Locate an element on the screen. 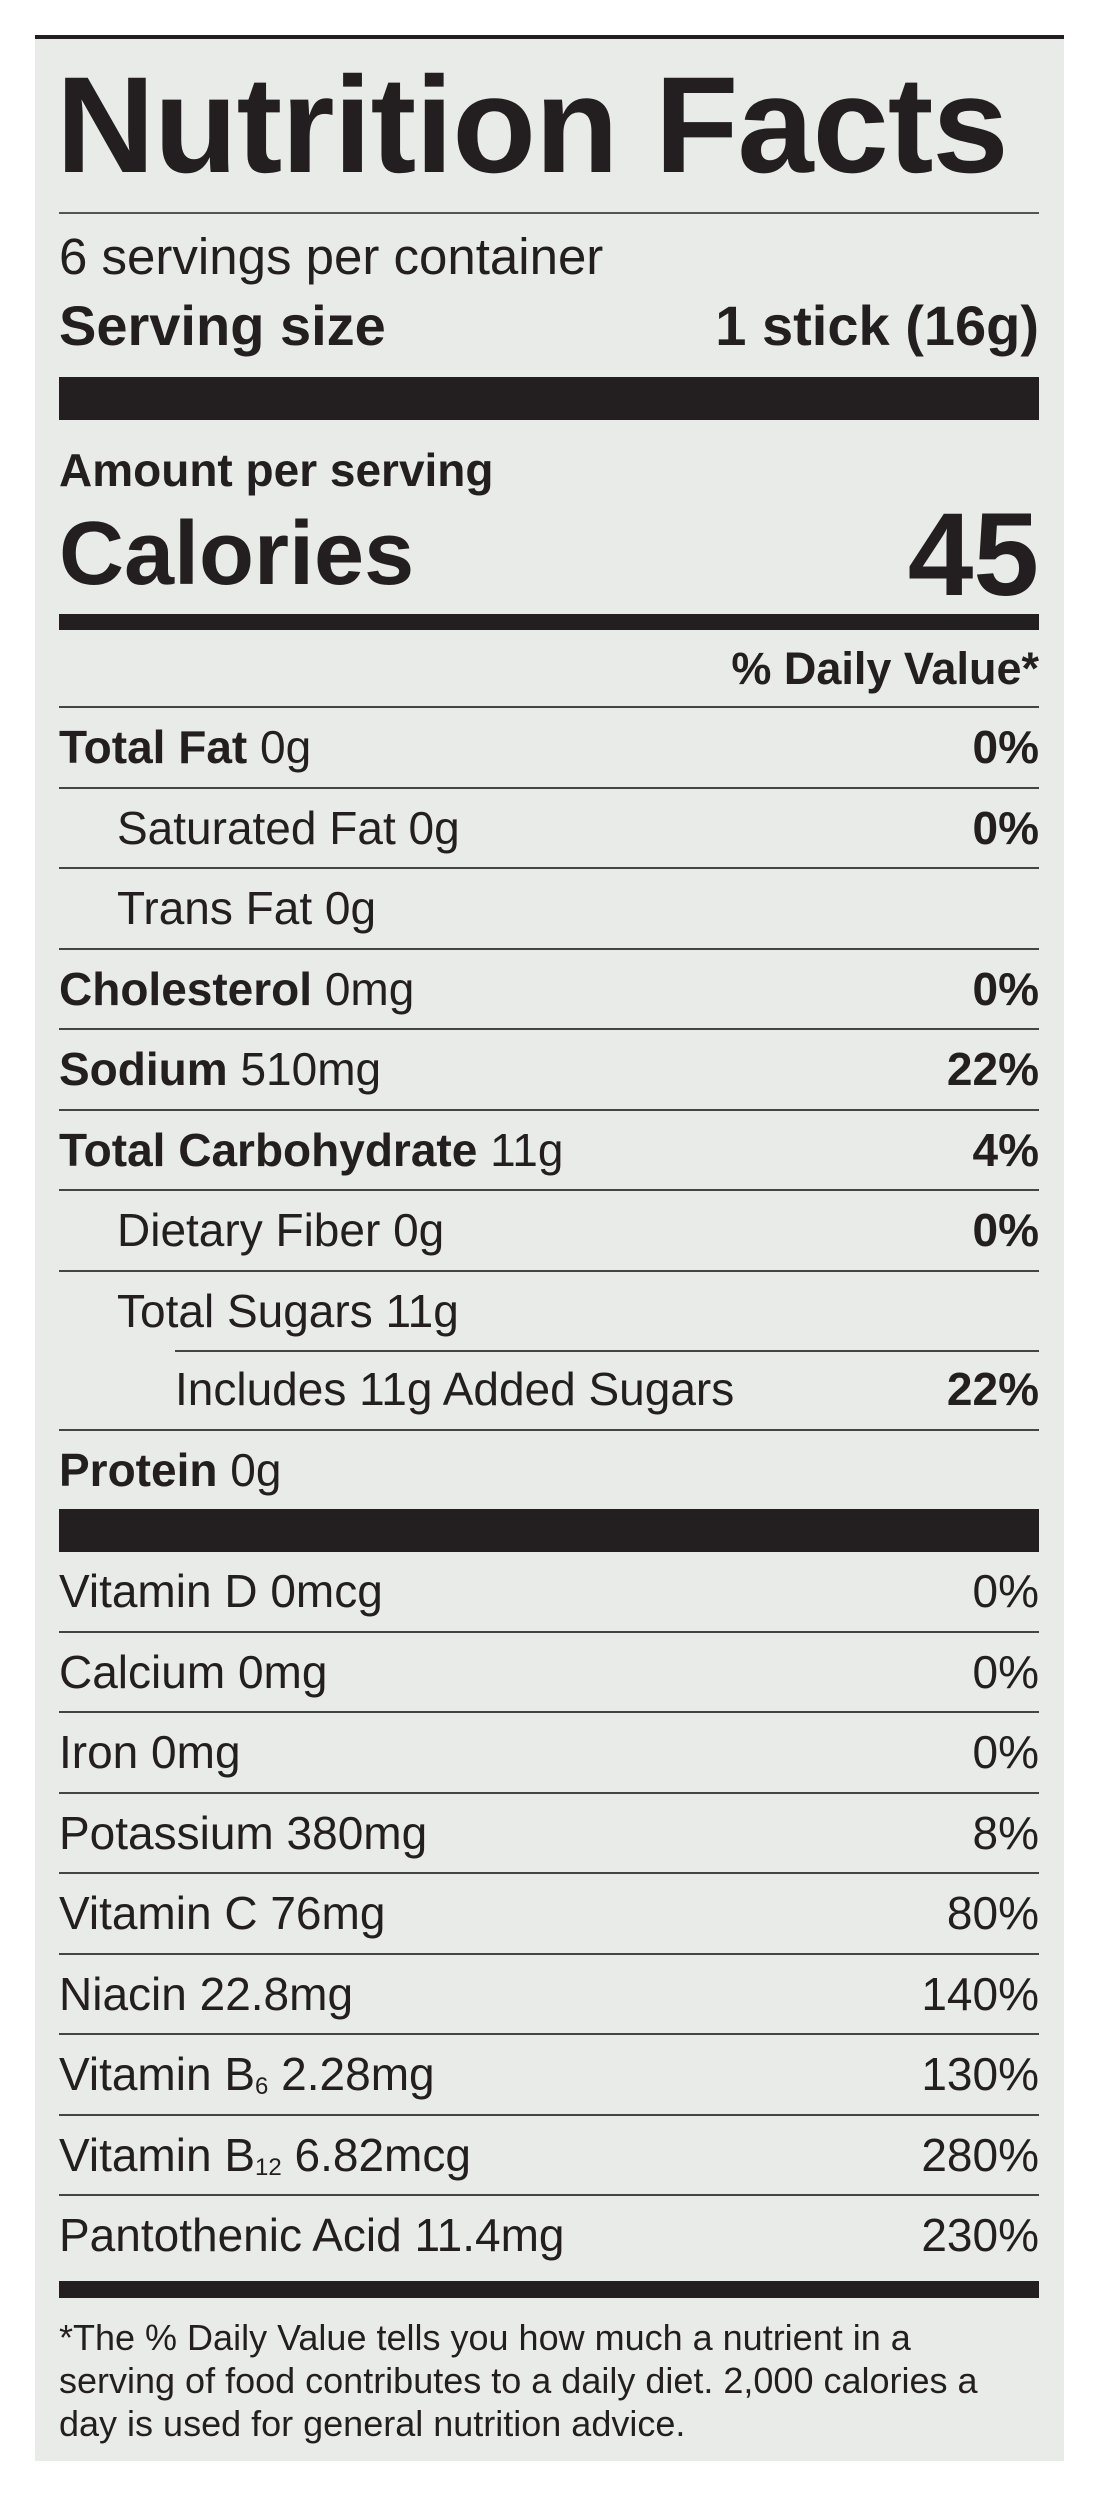  vitamin-daily-value: 140% is located at coordinates (980, 1993).